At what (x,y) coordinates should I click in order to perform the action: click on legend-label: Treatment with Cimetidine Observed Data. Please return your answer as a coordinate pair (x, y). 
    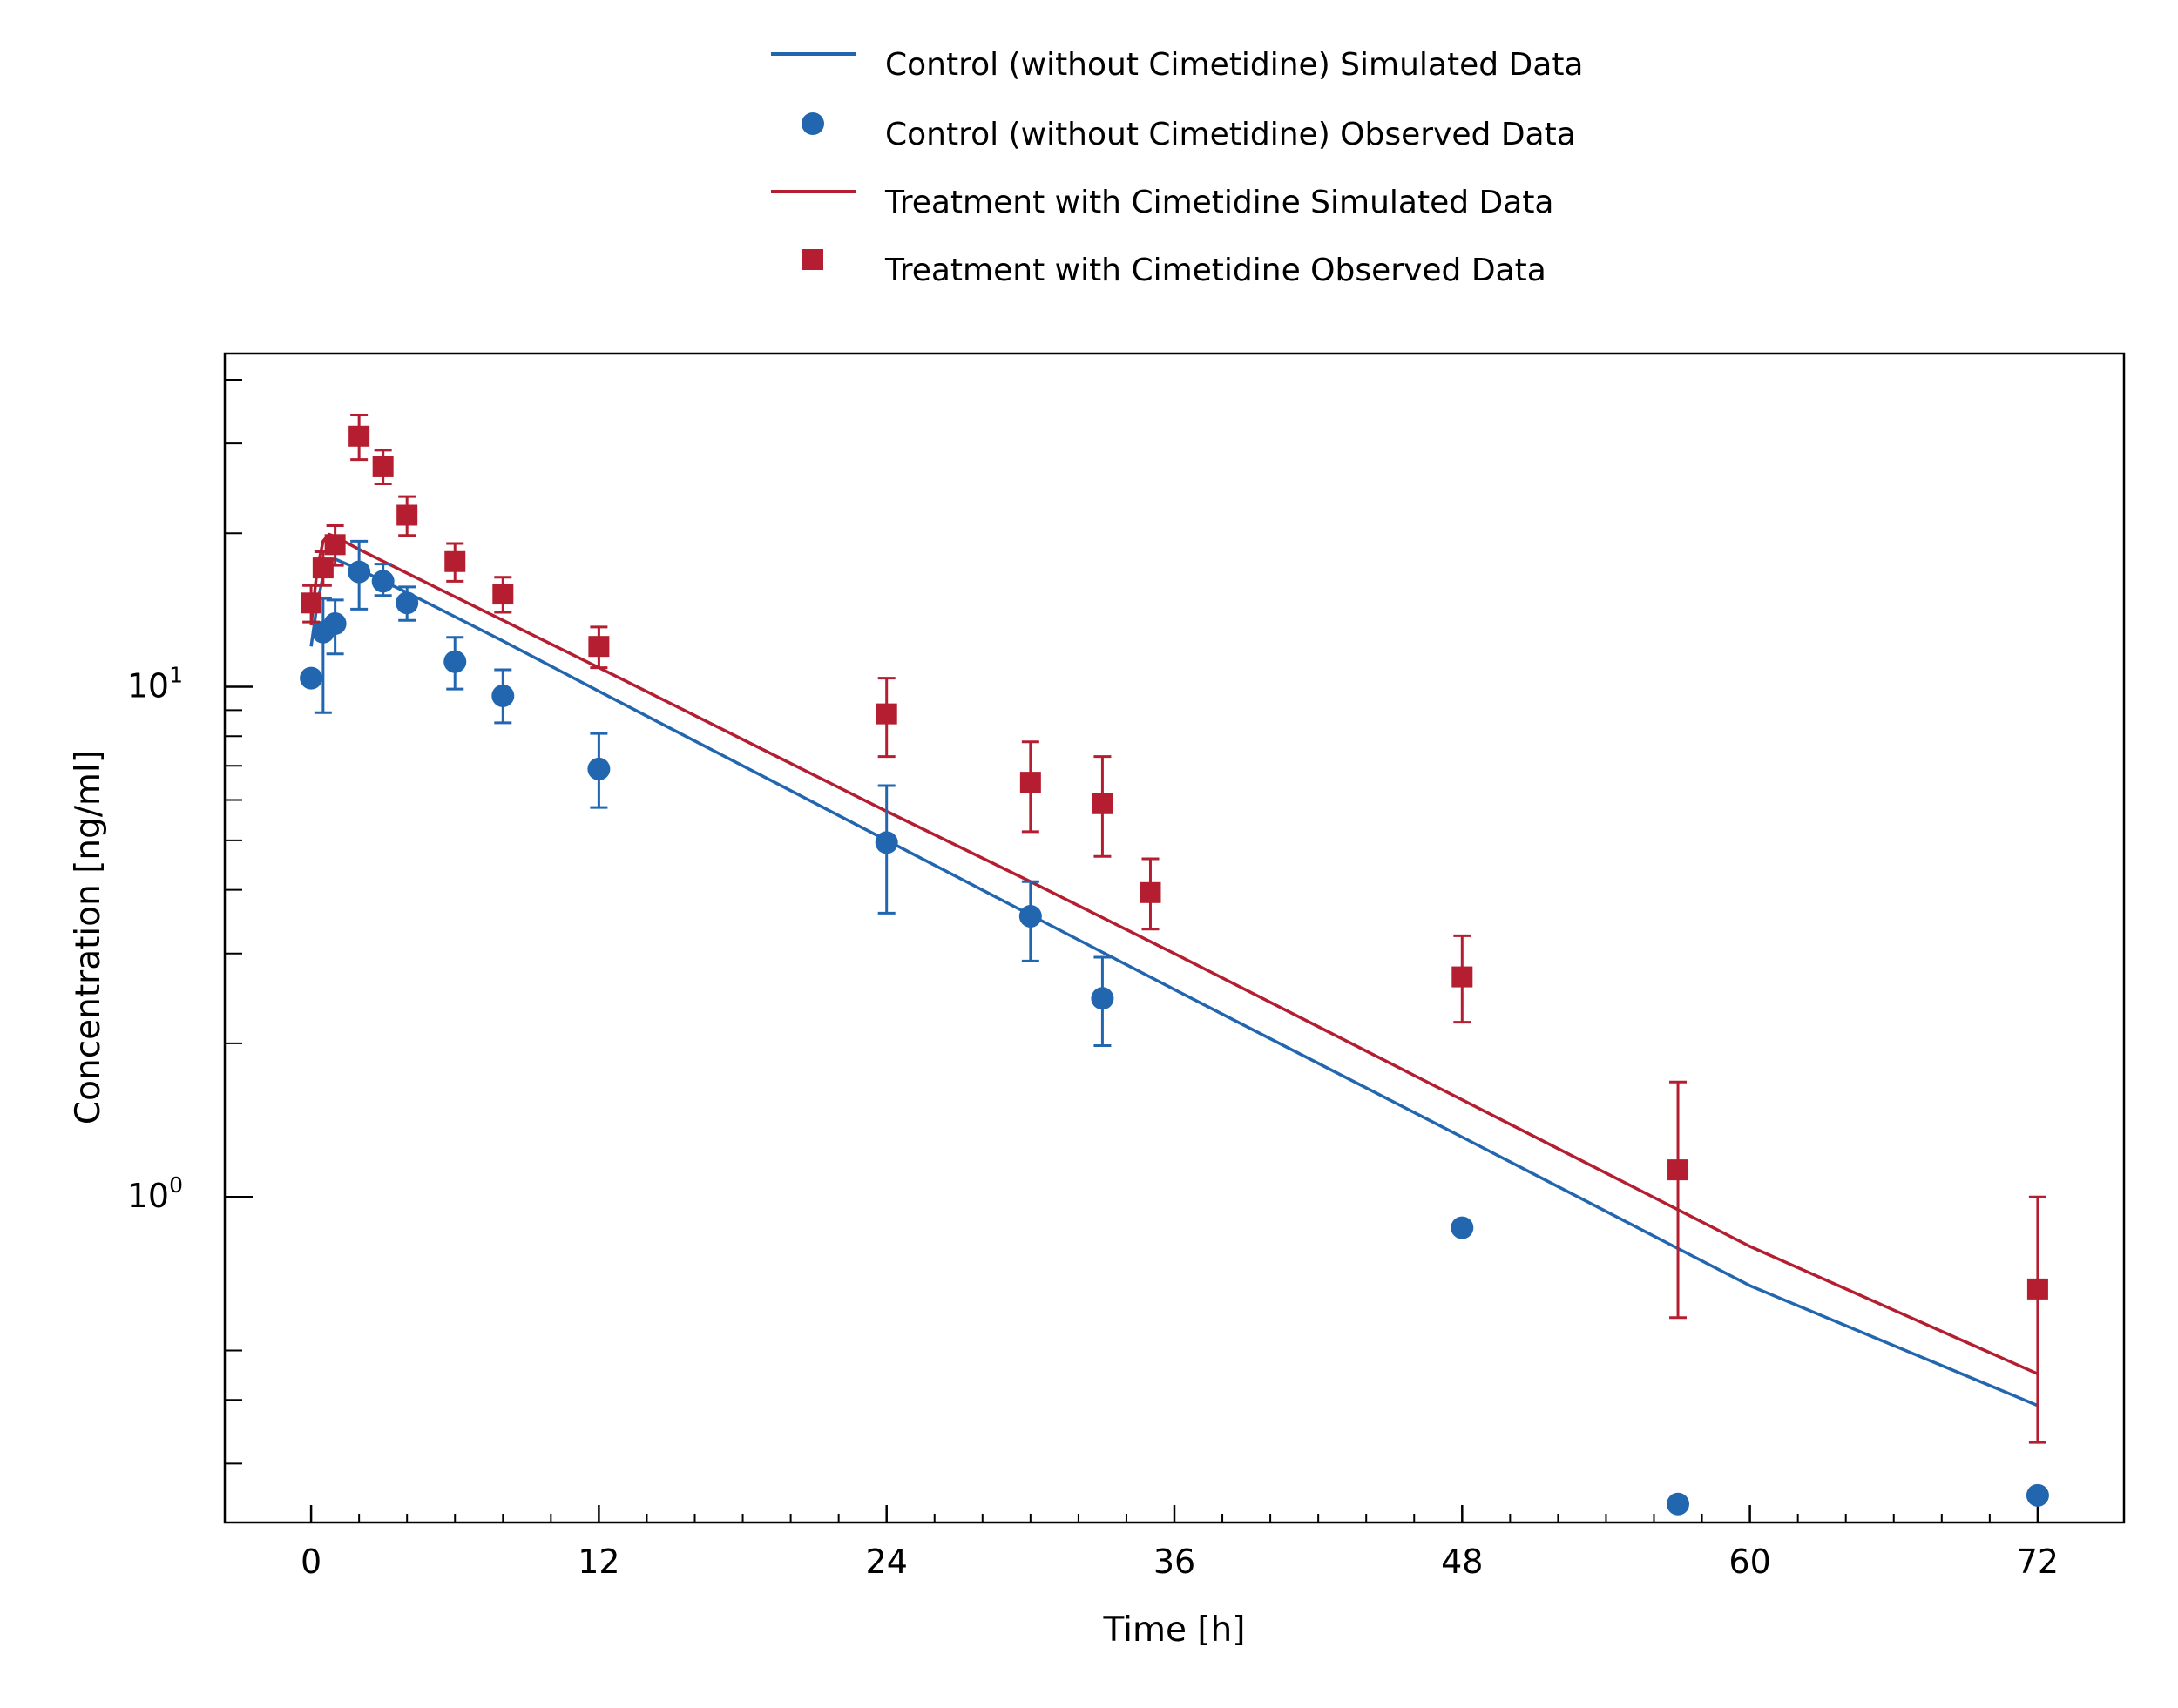
    Looking at the image, I should click on (1215, 270).